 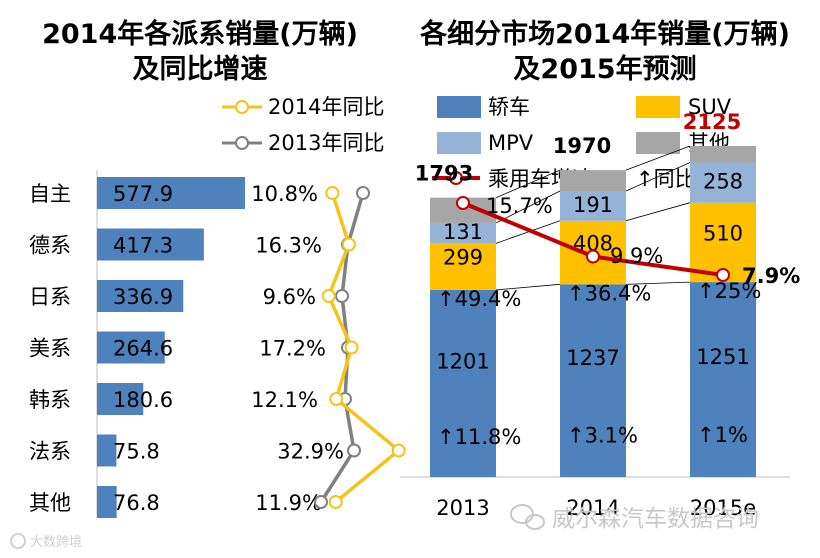 I want to click on category-tick-1: 2014, so click(x=592, y=508).